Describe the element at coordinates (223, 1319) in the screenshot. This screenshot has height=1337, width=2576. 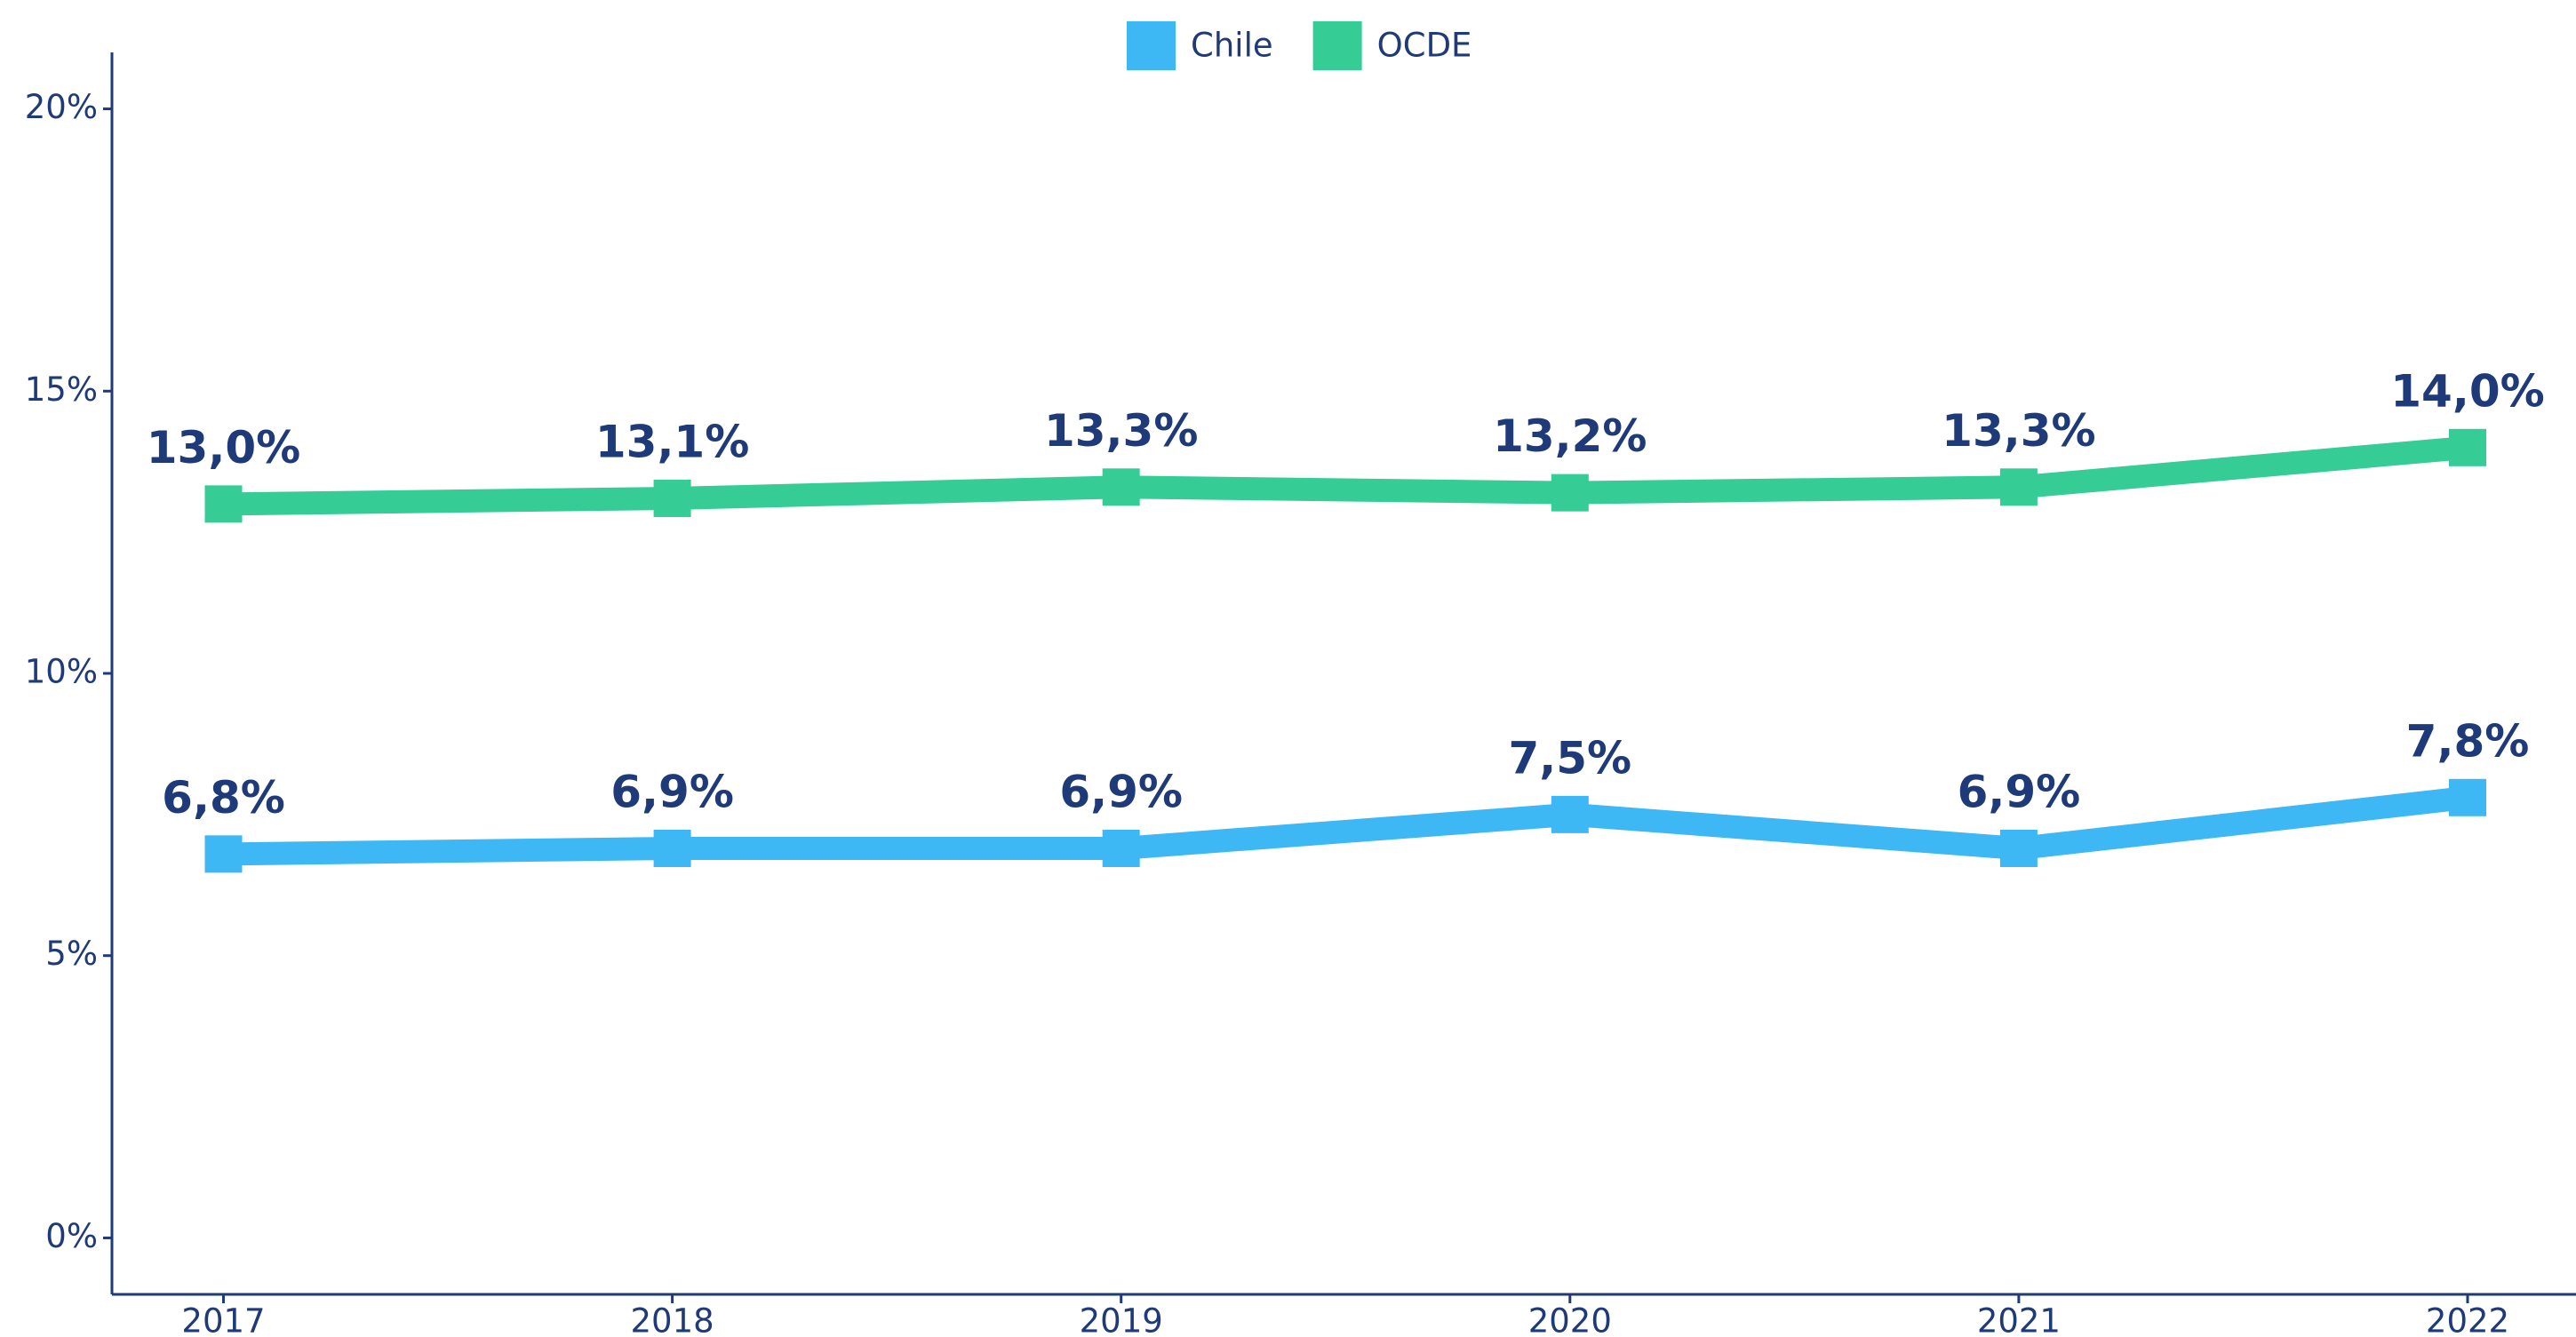
I see `x-tick-label: 2017` at that location.